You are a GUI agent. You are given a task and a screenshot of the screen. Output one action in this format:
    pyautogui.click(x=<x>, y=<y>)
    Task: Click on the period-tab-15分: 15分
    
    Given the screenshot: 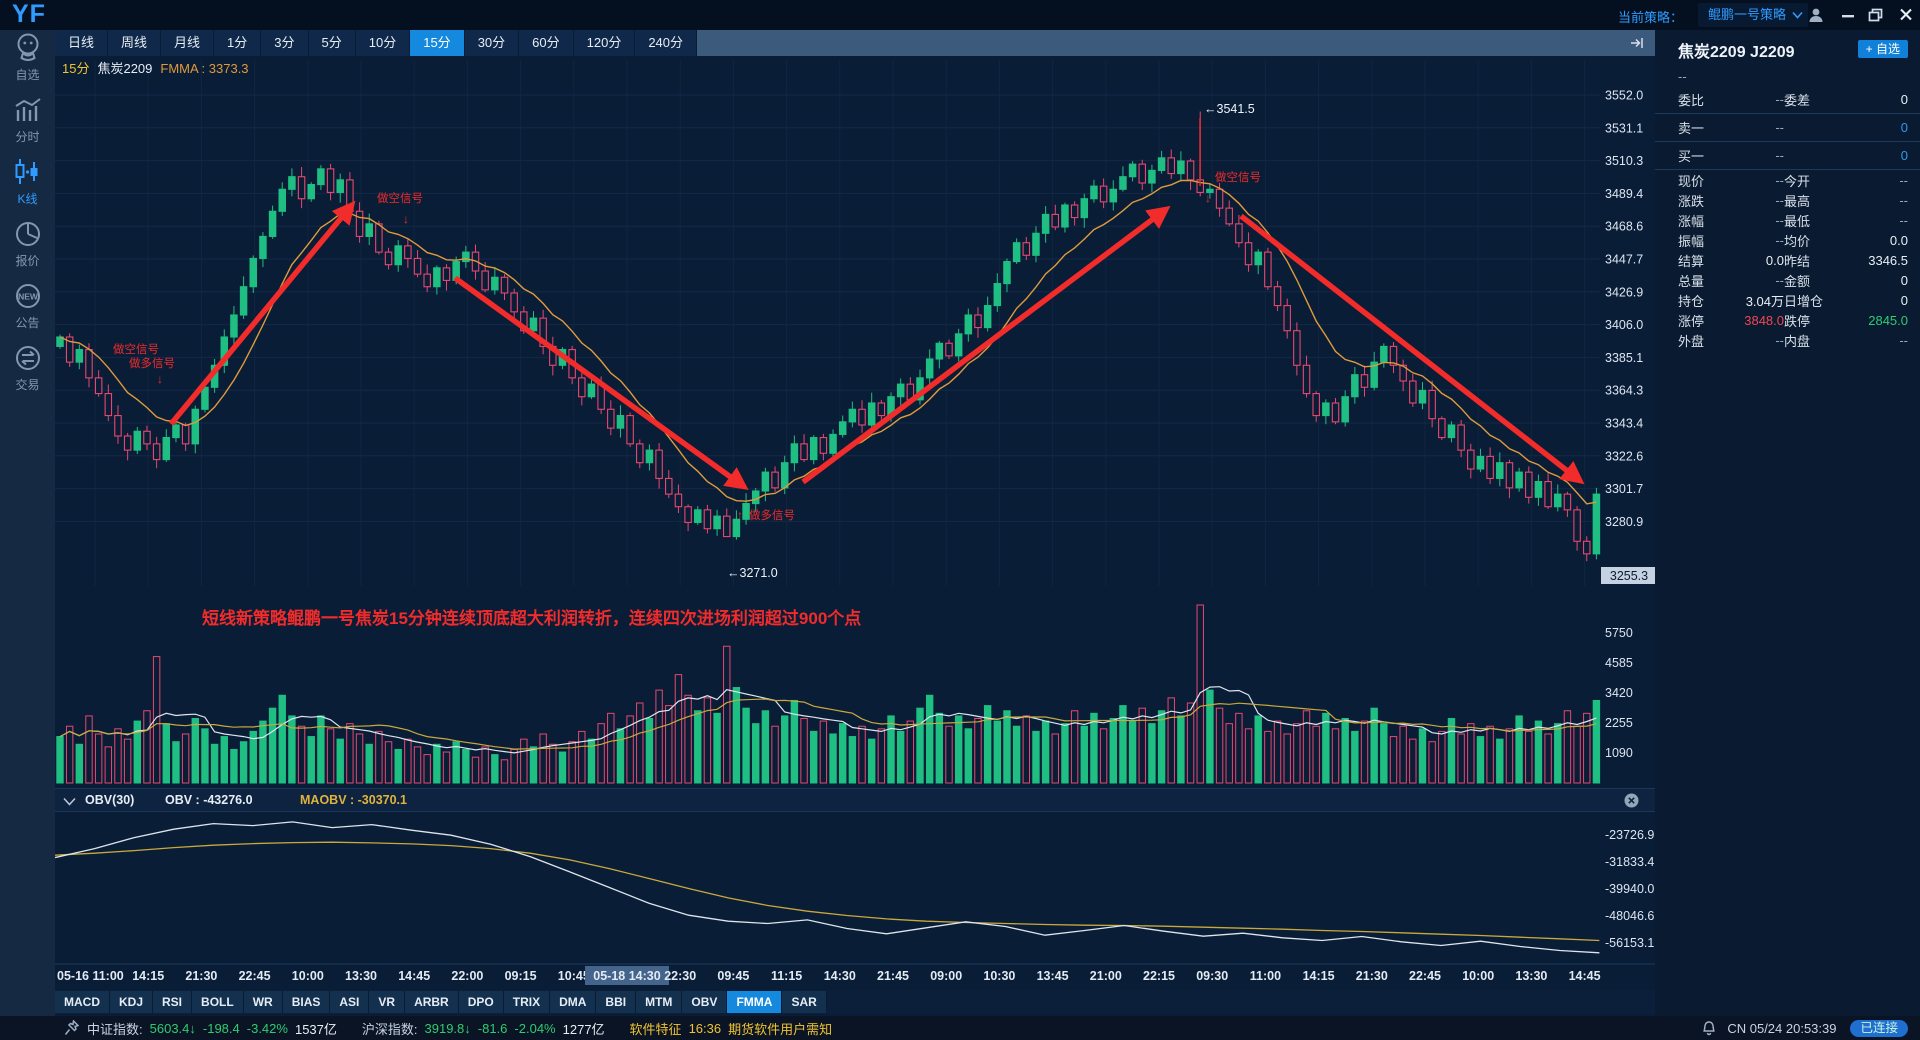 What is the action you would take?
    pyautogui.click(x=437, y=43)
    